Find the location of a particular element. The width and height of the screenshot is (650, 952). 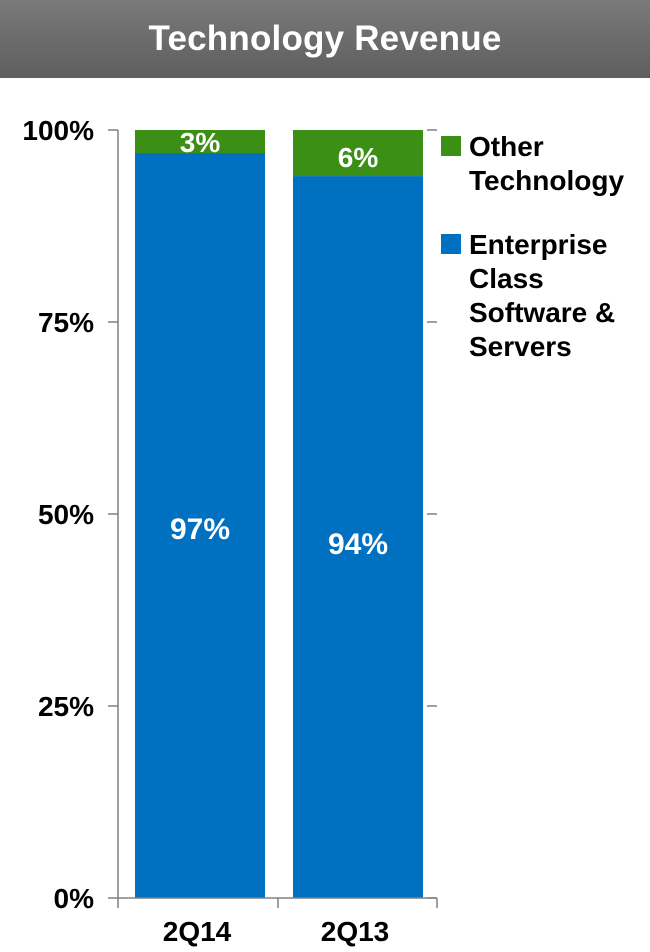

legend-swatch-other is located at coordinates (451, 146).